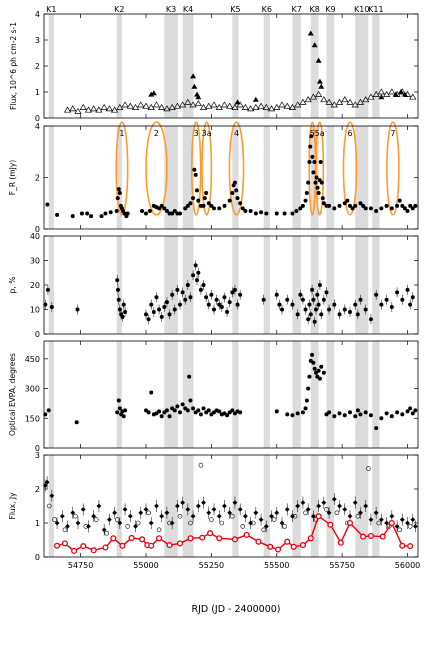 The image size is (436, 646). I want to click on x-tick-label: 55250, so click(211, 565).